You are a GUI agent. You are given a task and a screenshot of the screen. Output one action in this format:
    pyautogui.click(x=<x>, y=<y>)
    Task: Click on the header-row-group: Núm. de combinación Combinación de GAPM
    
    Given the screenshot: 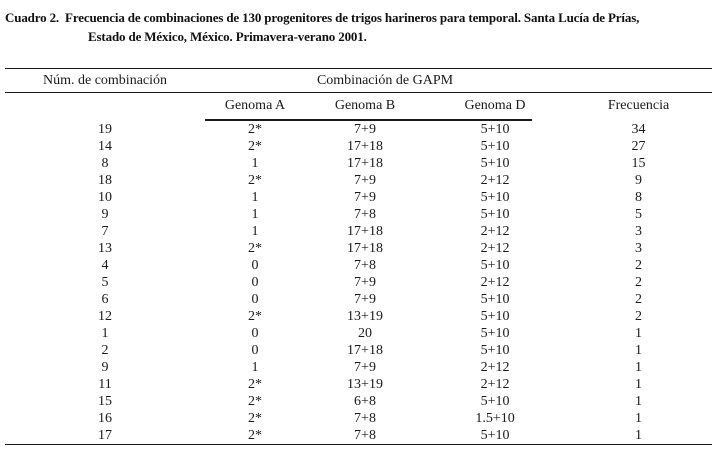 What is the action you would take?
    pyautogui.click(x=359, y=80)
    